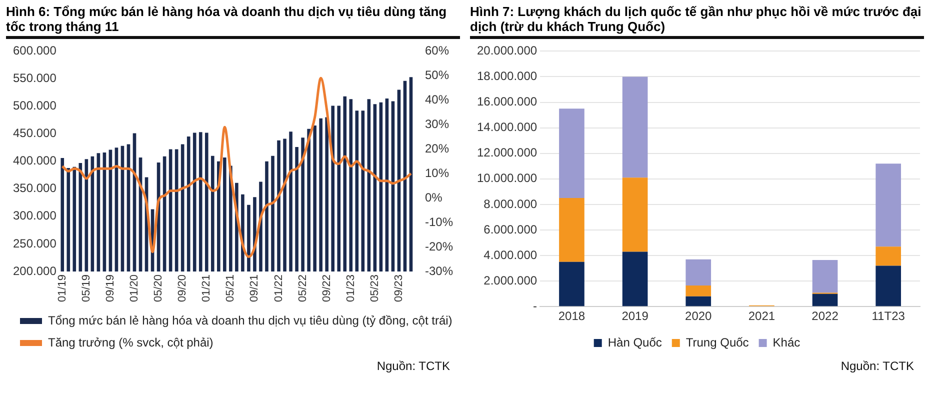 This screenshot has width=928, height=396. What do you see at coordinates (86, 288) in the screenshot?
I see `x-tick-label: 05/19` at bounding box center [86, 288].